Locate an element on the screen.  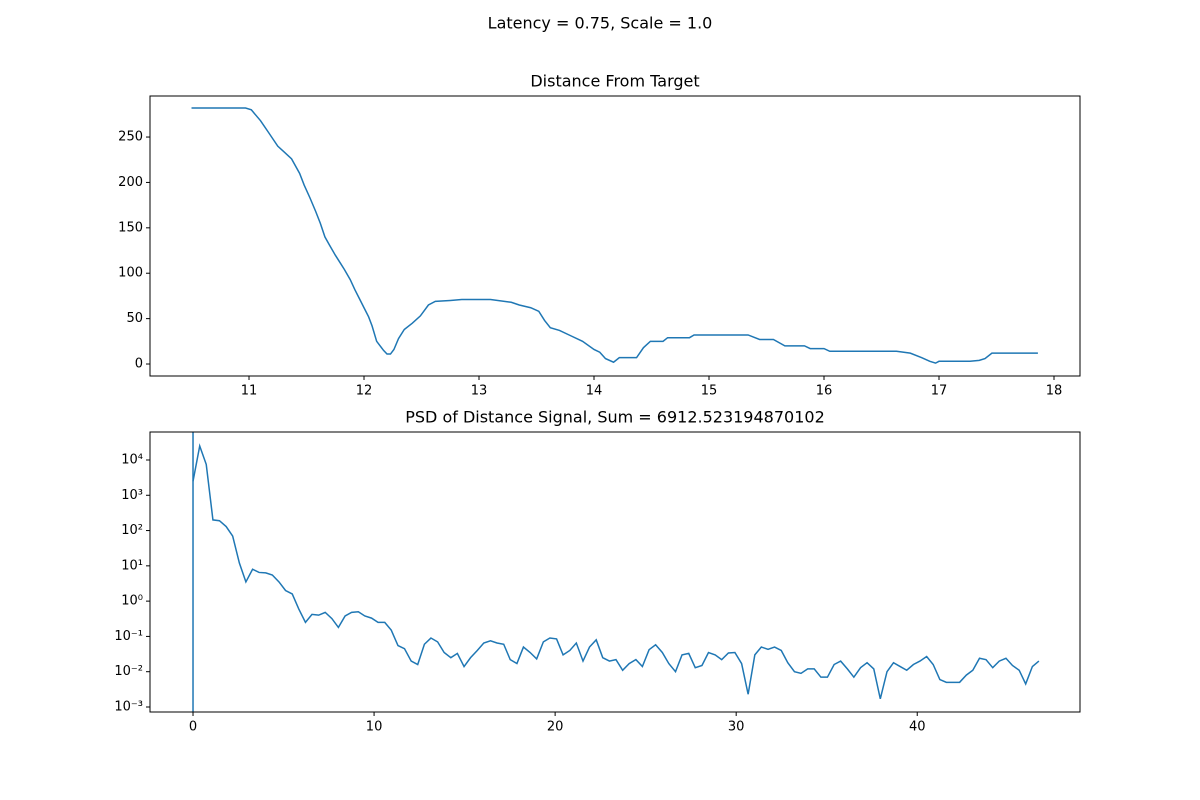
x-tick-label: 17 is located at coordinates (939, 391).